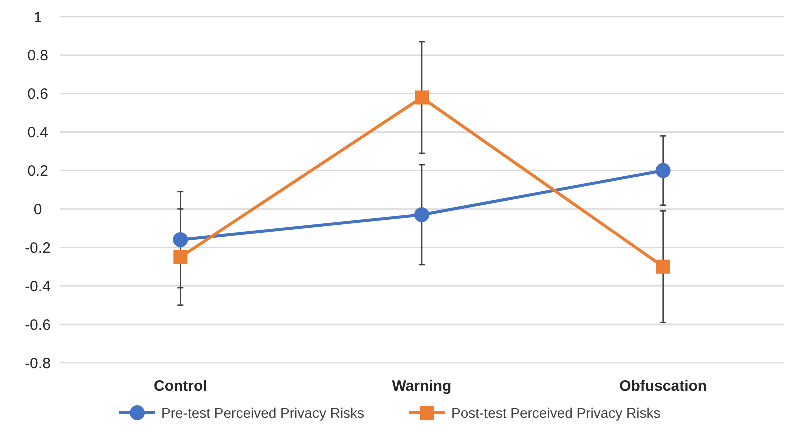 This screenshot has width=799, height=433. Describe the element at coordinates (38, 95) in the screenshot. I see `y-tick-label: 0.6` at that location.